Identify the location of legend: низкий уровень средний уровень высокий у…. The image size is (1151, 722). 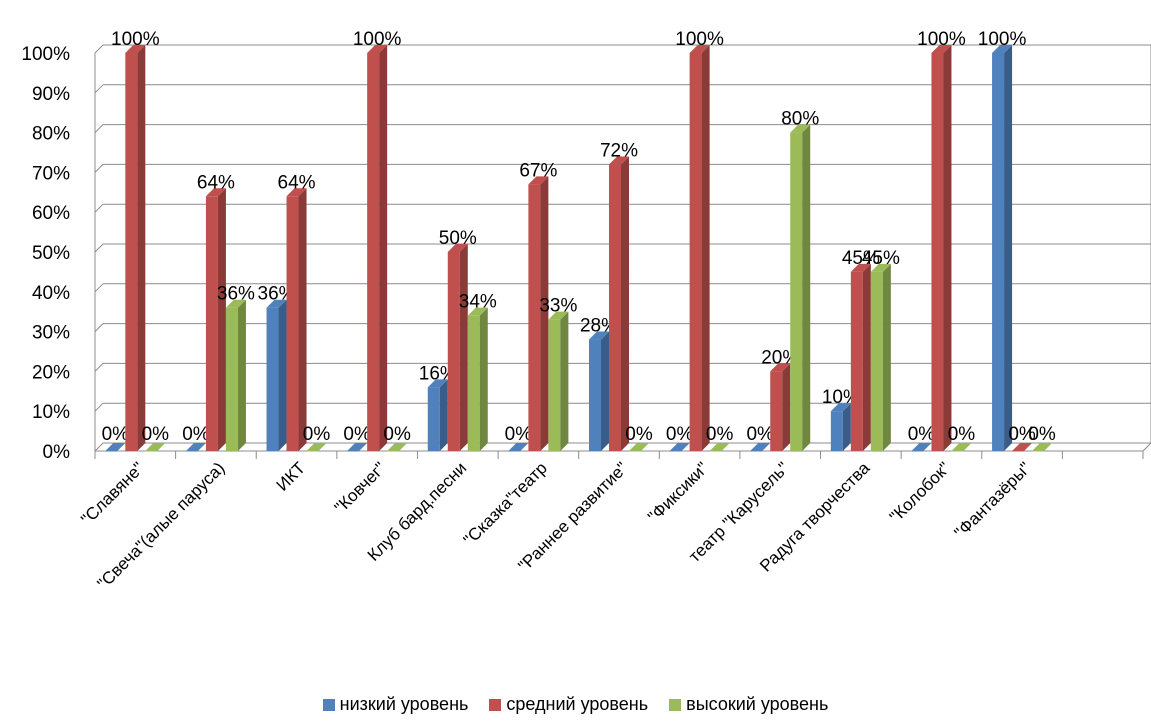
(575, 704).